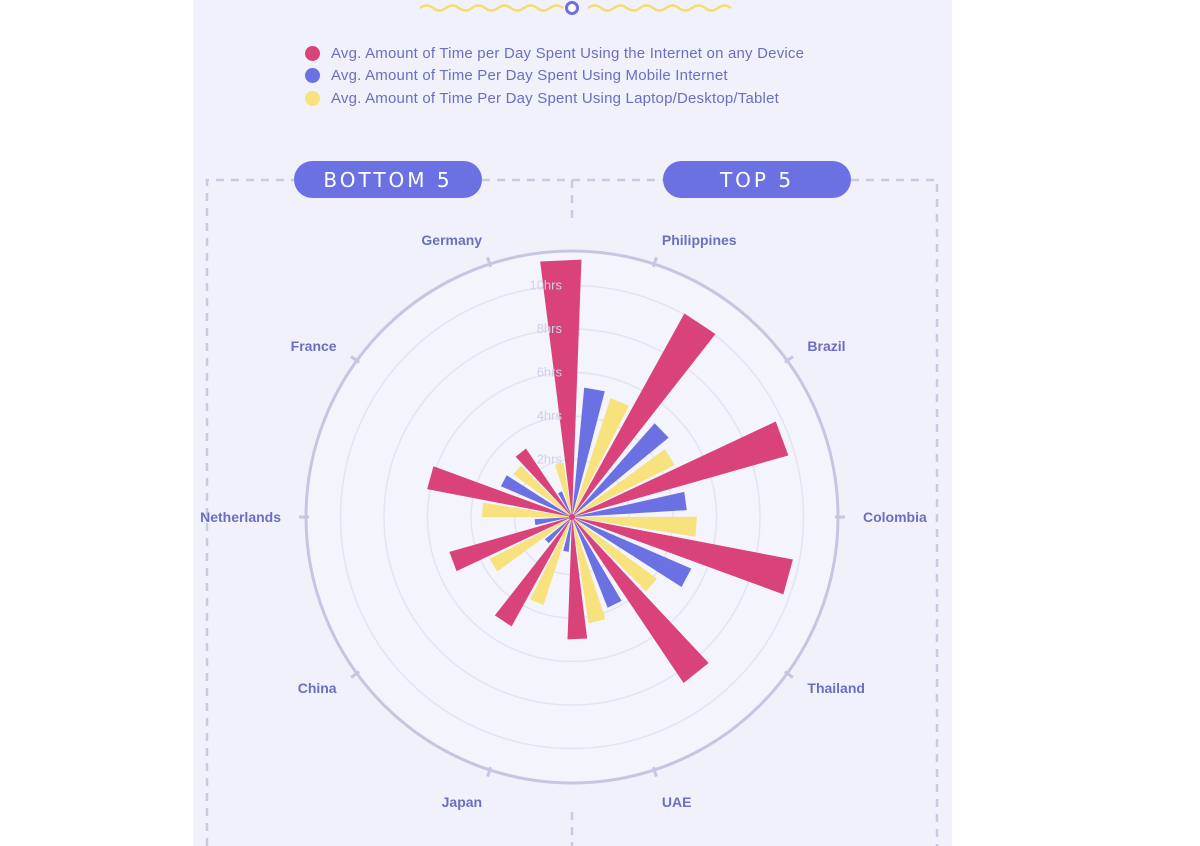 The width and height of the screenshot is (1200, 846). What do you see at coordinates (550, 415) in the screenshot?
I see `tick-label: 4hrs` at bounding box center [550, 415].